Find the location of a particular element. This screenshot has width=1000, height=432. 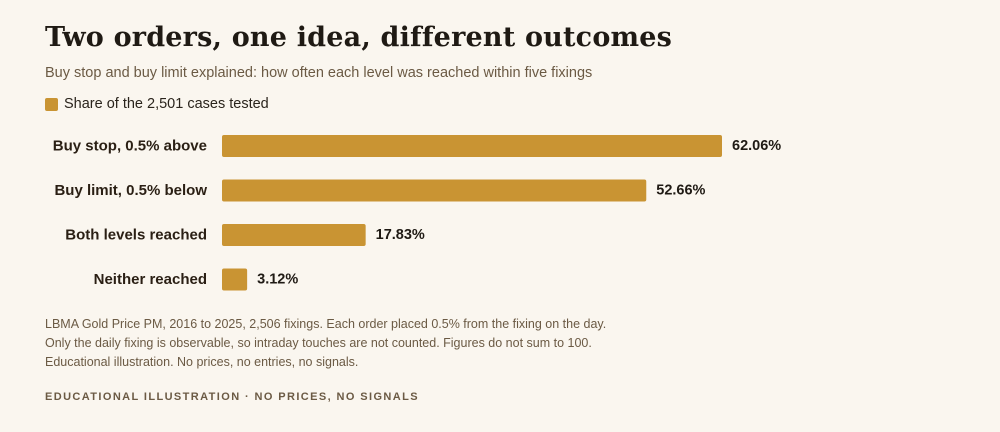

value-label: 52.66% is located at coordinates (680, 191).